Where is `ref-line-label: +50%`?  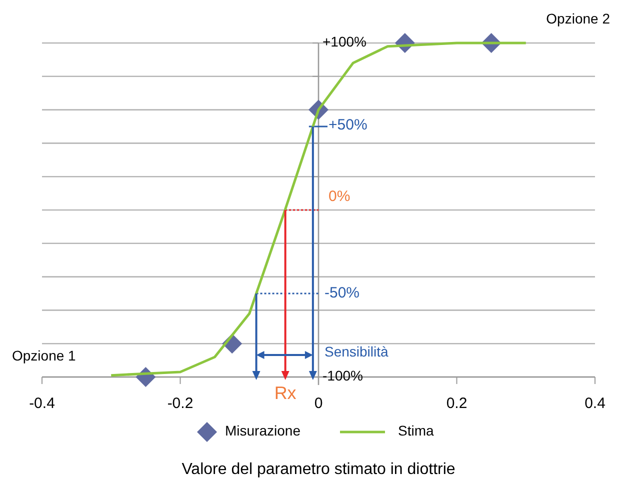
ref-line-label: +50% is located at coordinates (348, 125).